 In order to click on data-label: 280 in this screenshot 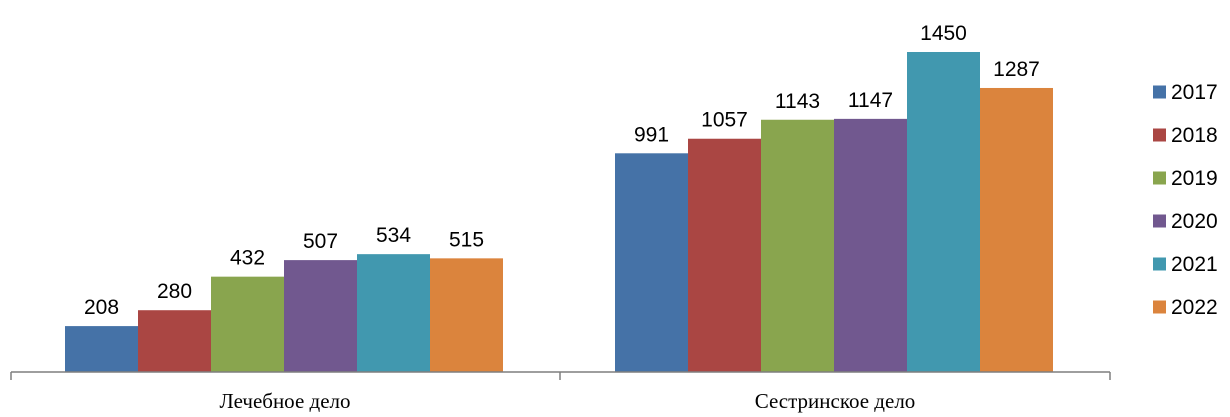, I will do `click(174, 291)`.